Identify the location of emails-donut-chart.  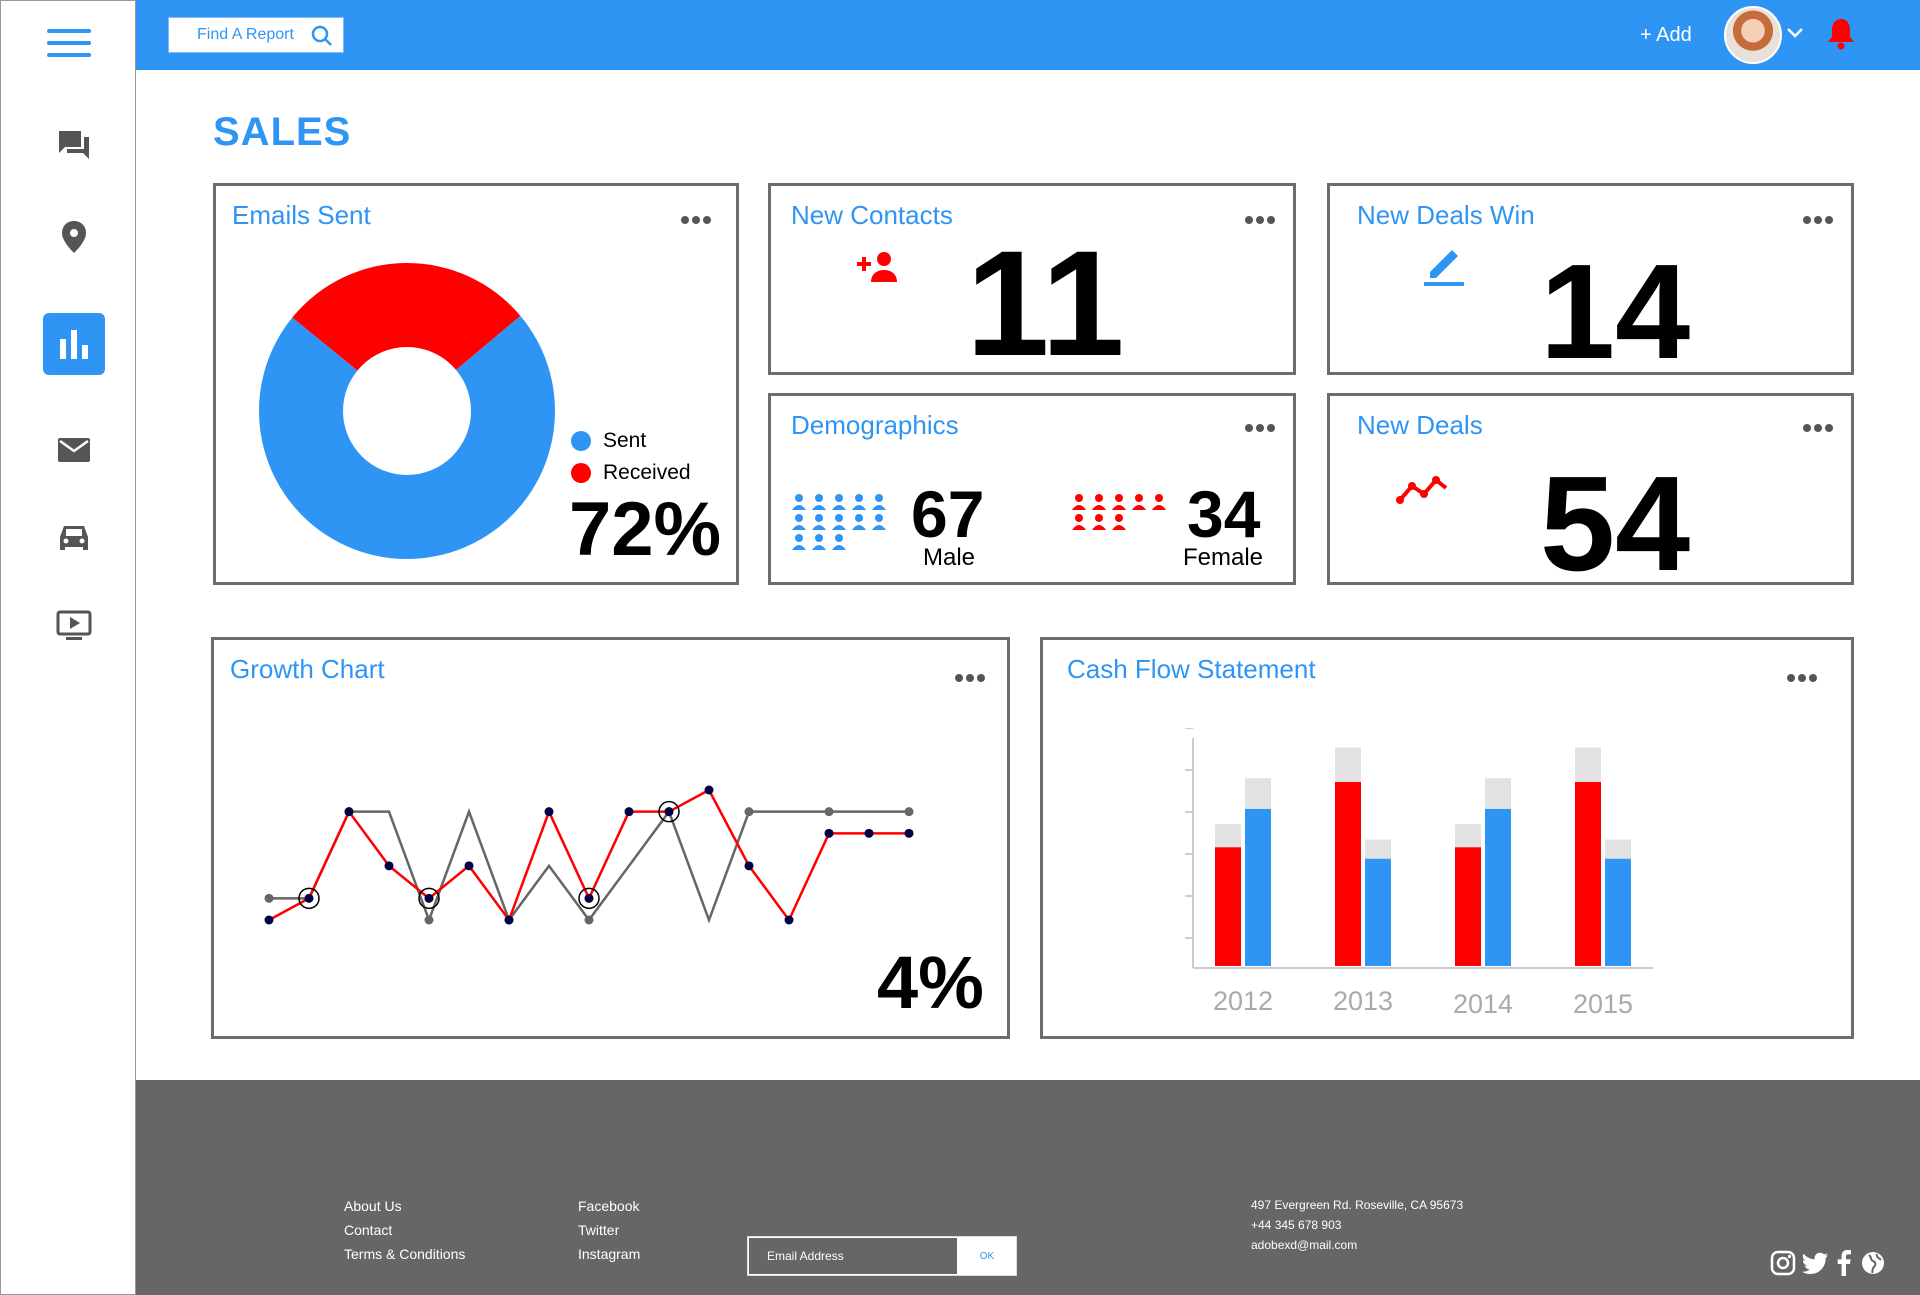
(406, 411).